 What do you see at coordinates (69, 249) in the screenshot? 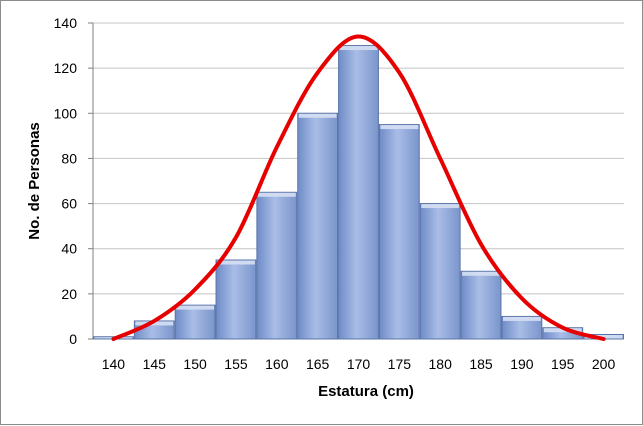
I see `y-tick-label: 40` at bounding box center [69, 249].